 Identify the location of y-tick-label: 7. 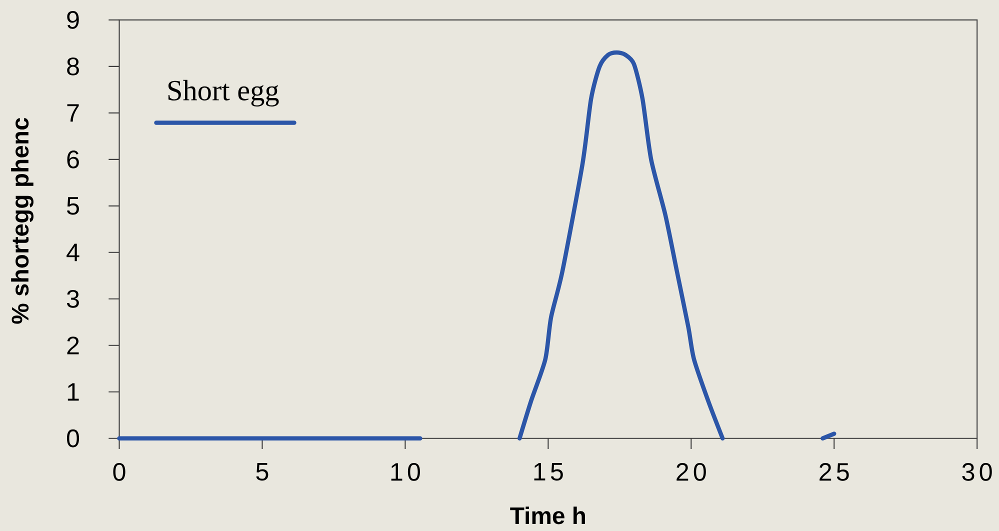
(73, 113).